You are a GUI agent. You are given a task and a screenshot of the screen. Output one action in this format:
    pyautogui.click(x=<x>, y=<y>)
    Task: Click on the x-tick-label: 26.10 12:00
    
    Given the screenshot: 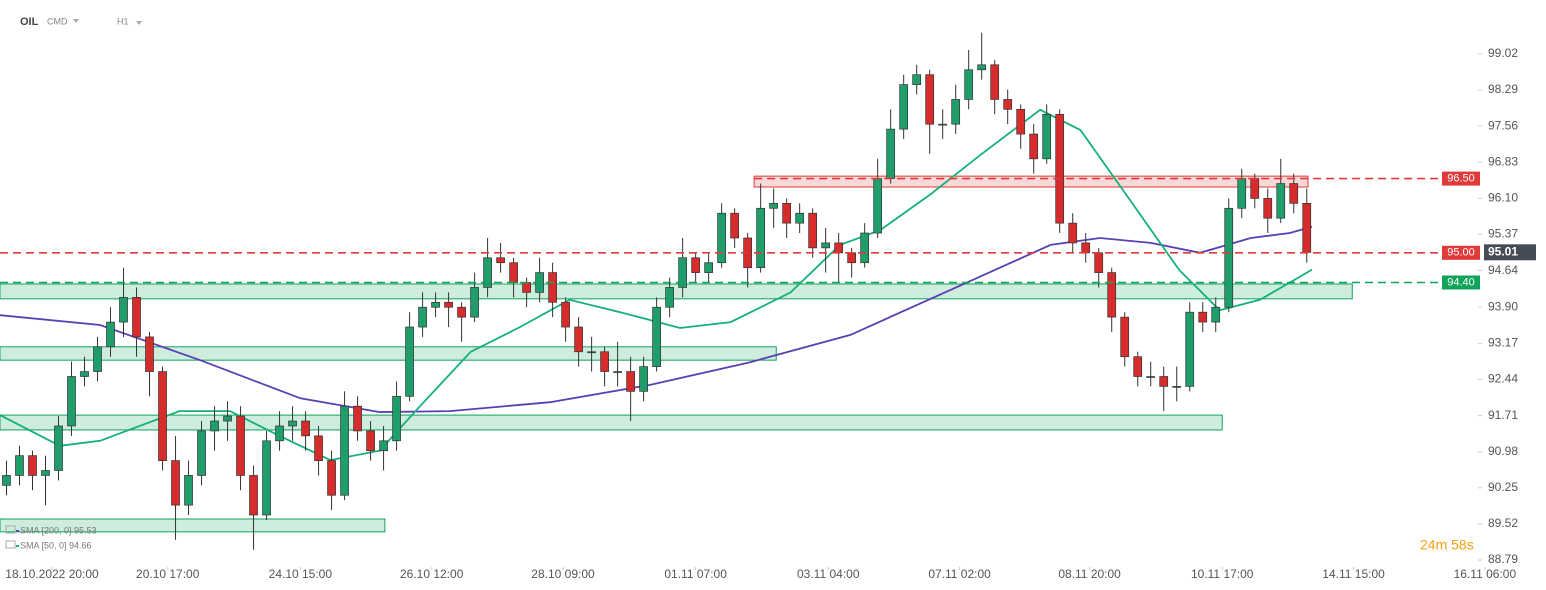 What is the action you would take?
    pyautogui.click(x=432, y=574)
    